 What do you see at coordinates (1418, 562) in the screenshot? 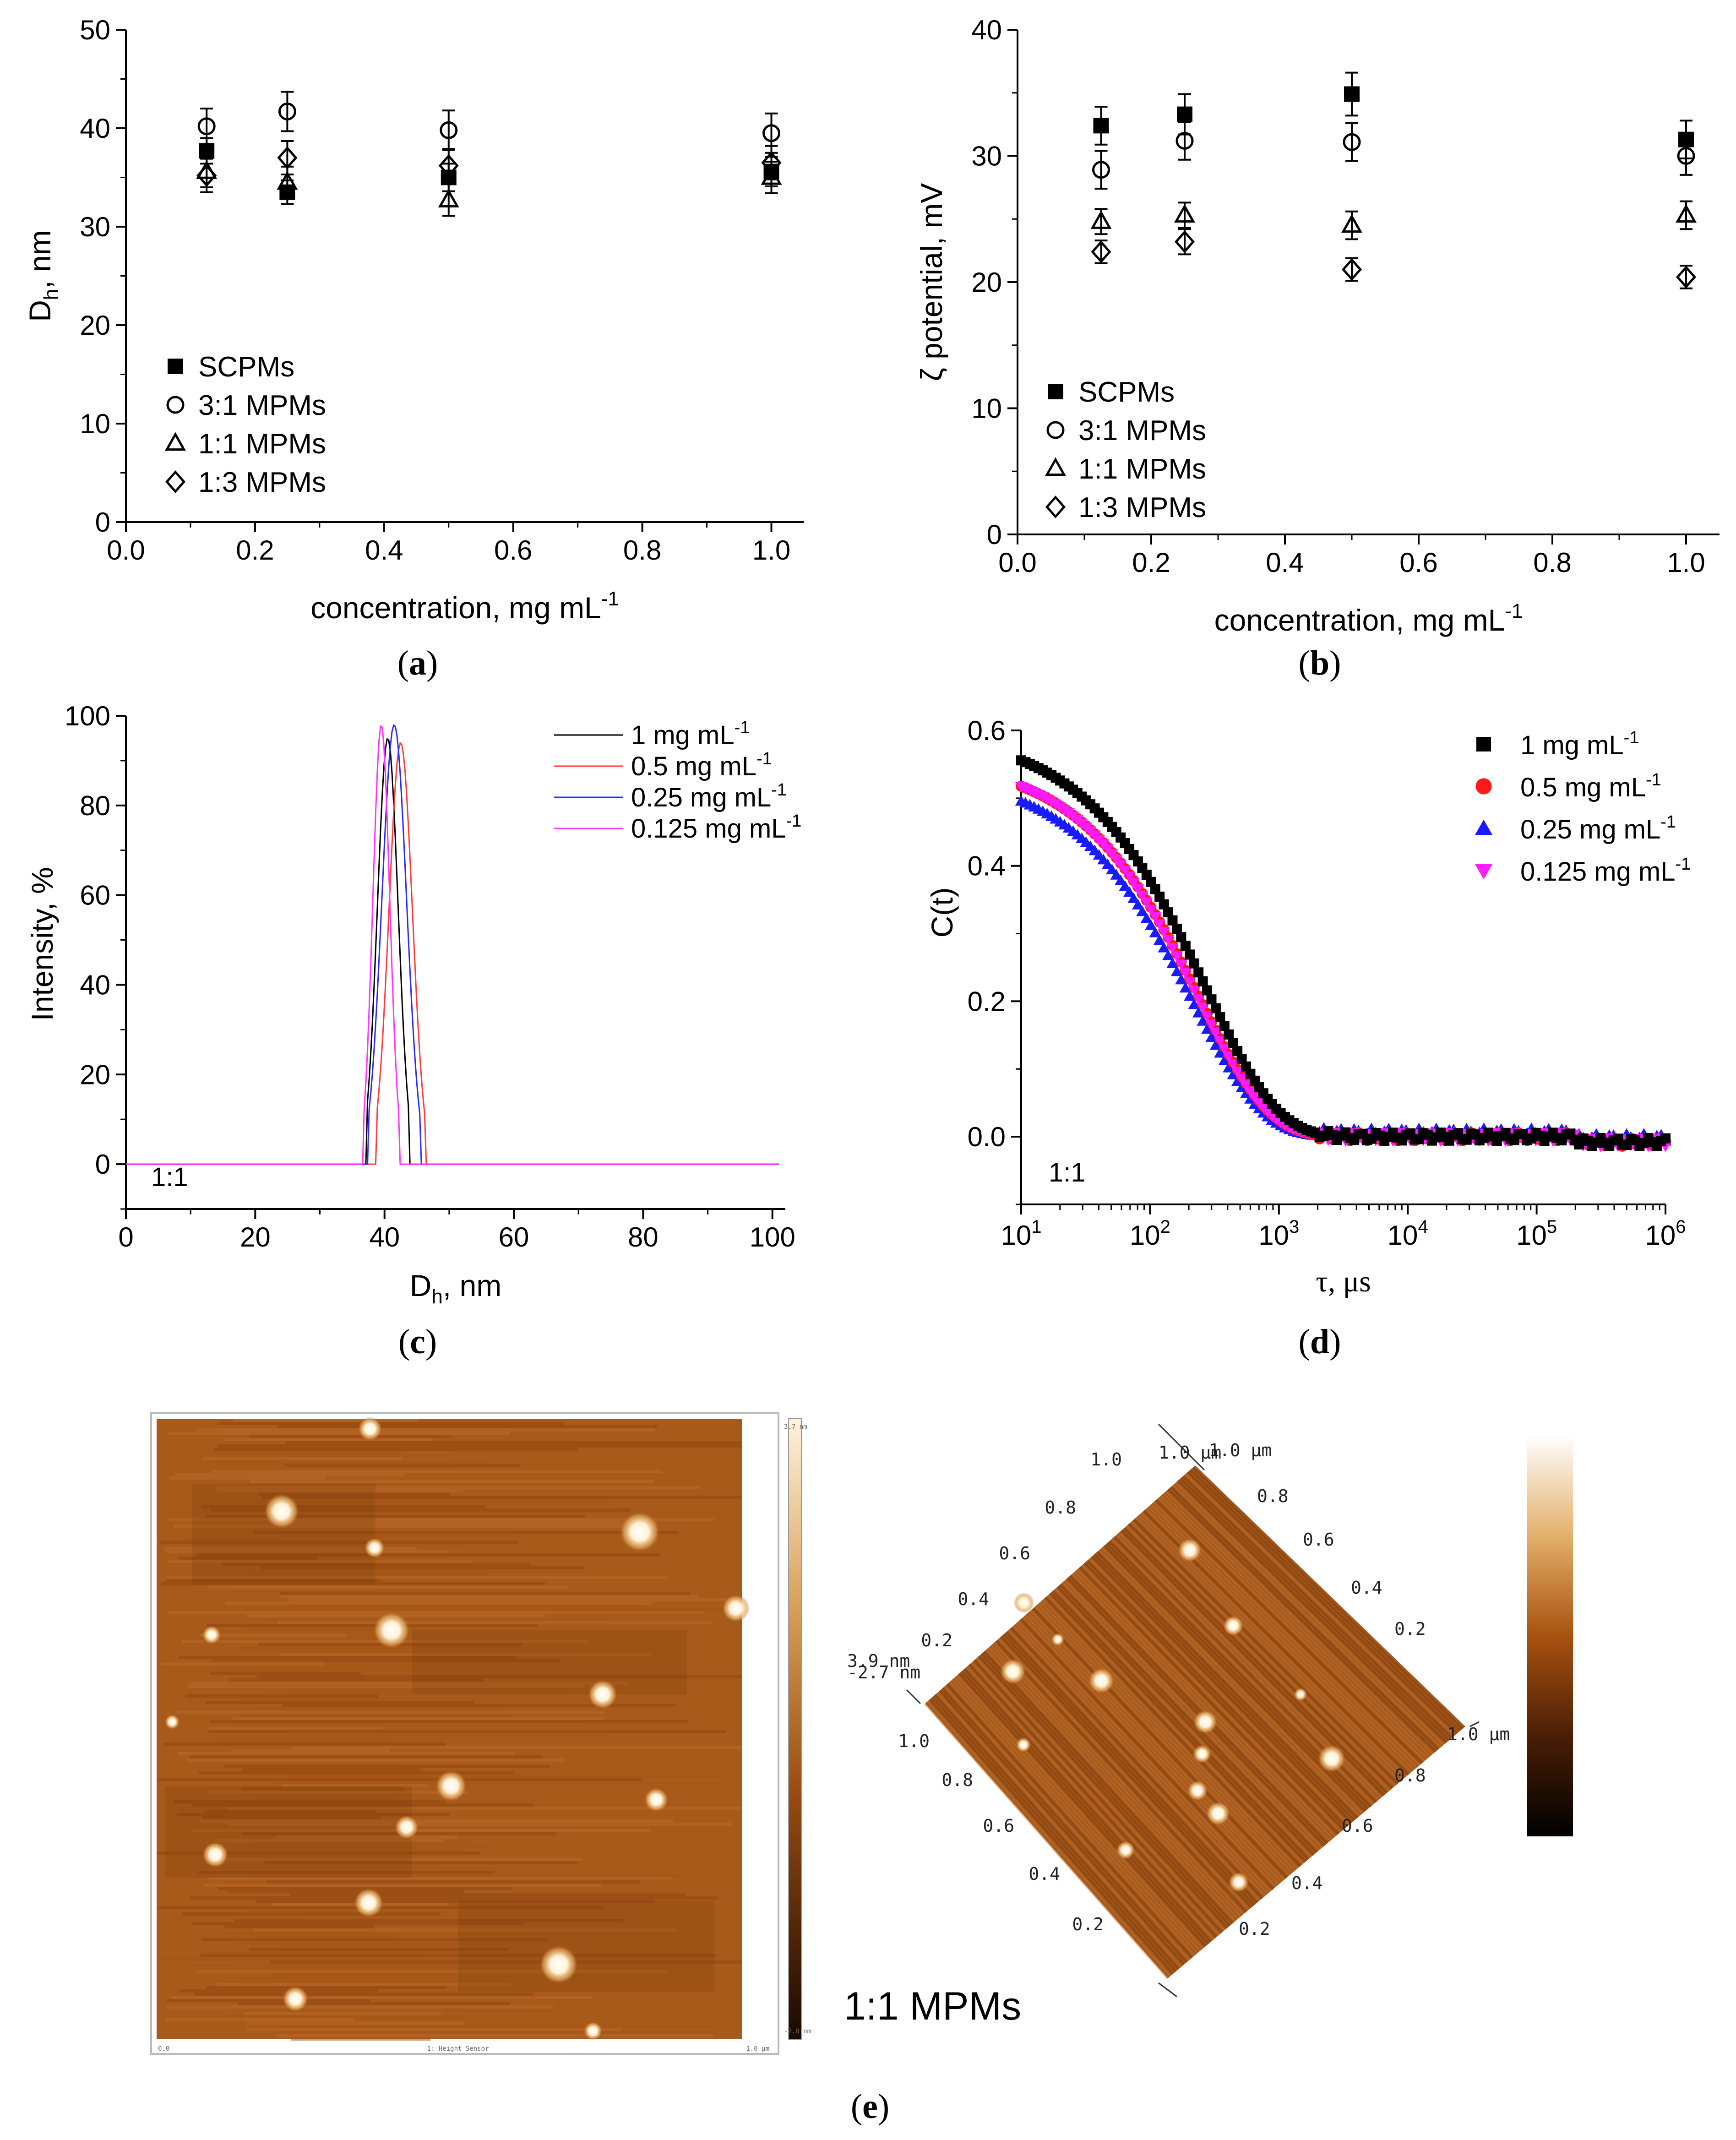
I see `x-tick-label: 0.6` at bounding box center [1418, 562].